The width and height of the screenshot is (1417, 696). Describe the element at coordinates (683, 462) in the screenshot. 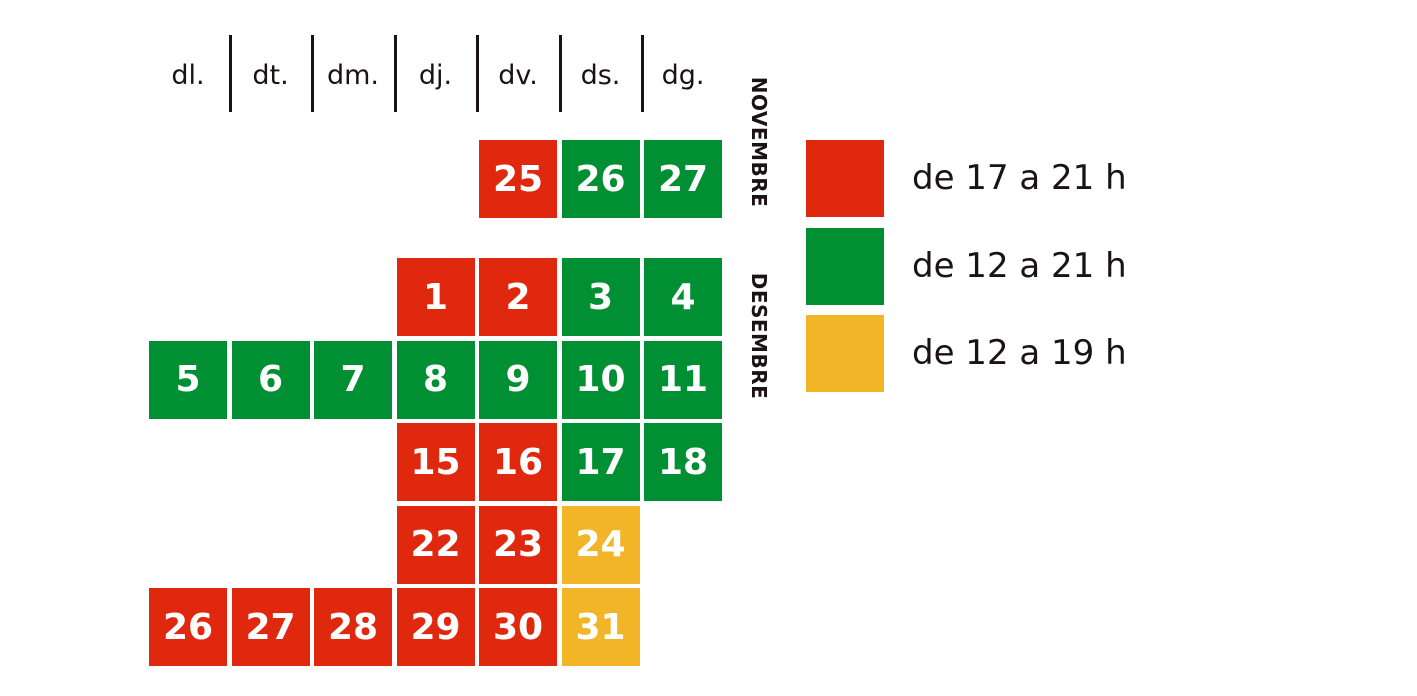

I see `day-cell: 18` at that location.